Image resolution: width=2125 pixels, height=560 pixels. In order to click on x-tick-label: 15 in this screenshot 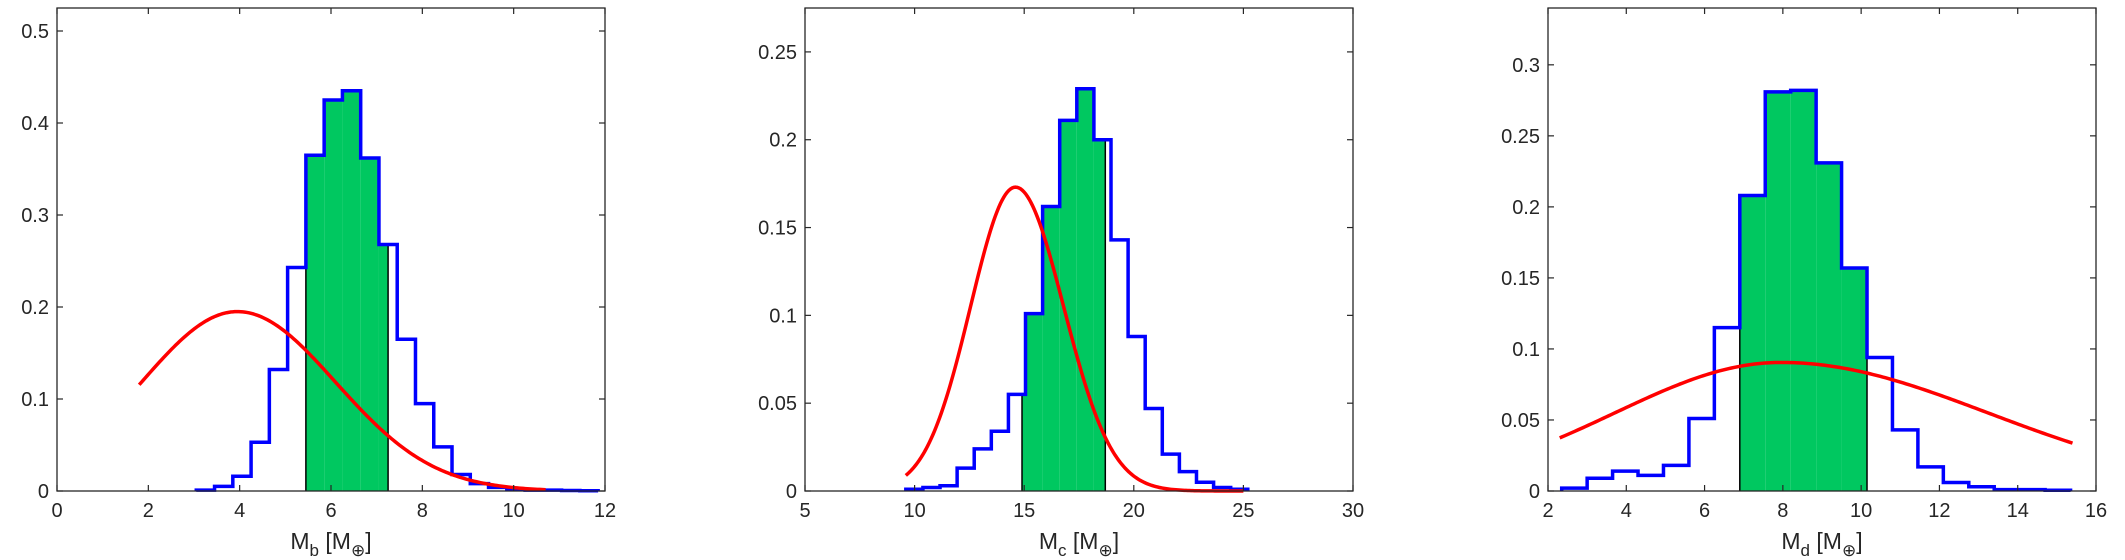, I will do `click(1024, 511)`.